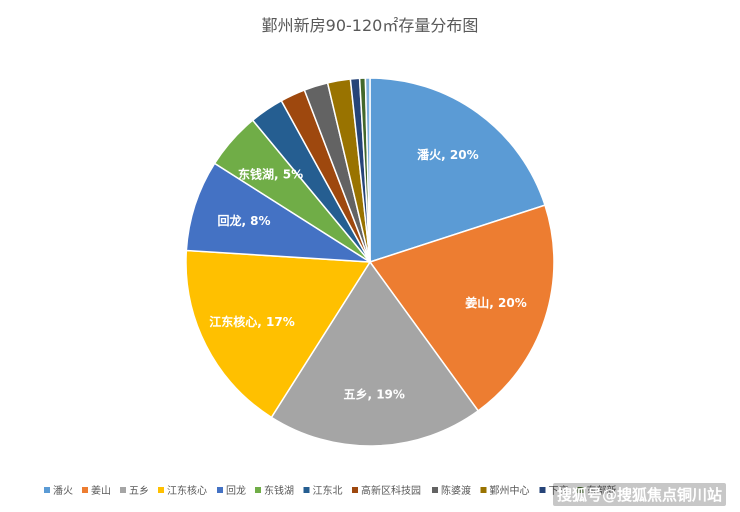 This screenshot has height=512, width=740. Describe the element at coordinates (279, 490) in the screenshot. I see `legend-label-5: 东钱湖` at that location.